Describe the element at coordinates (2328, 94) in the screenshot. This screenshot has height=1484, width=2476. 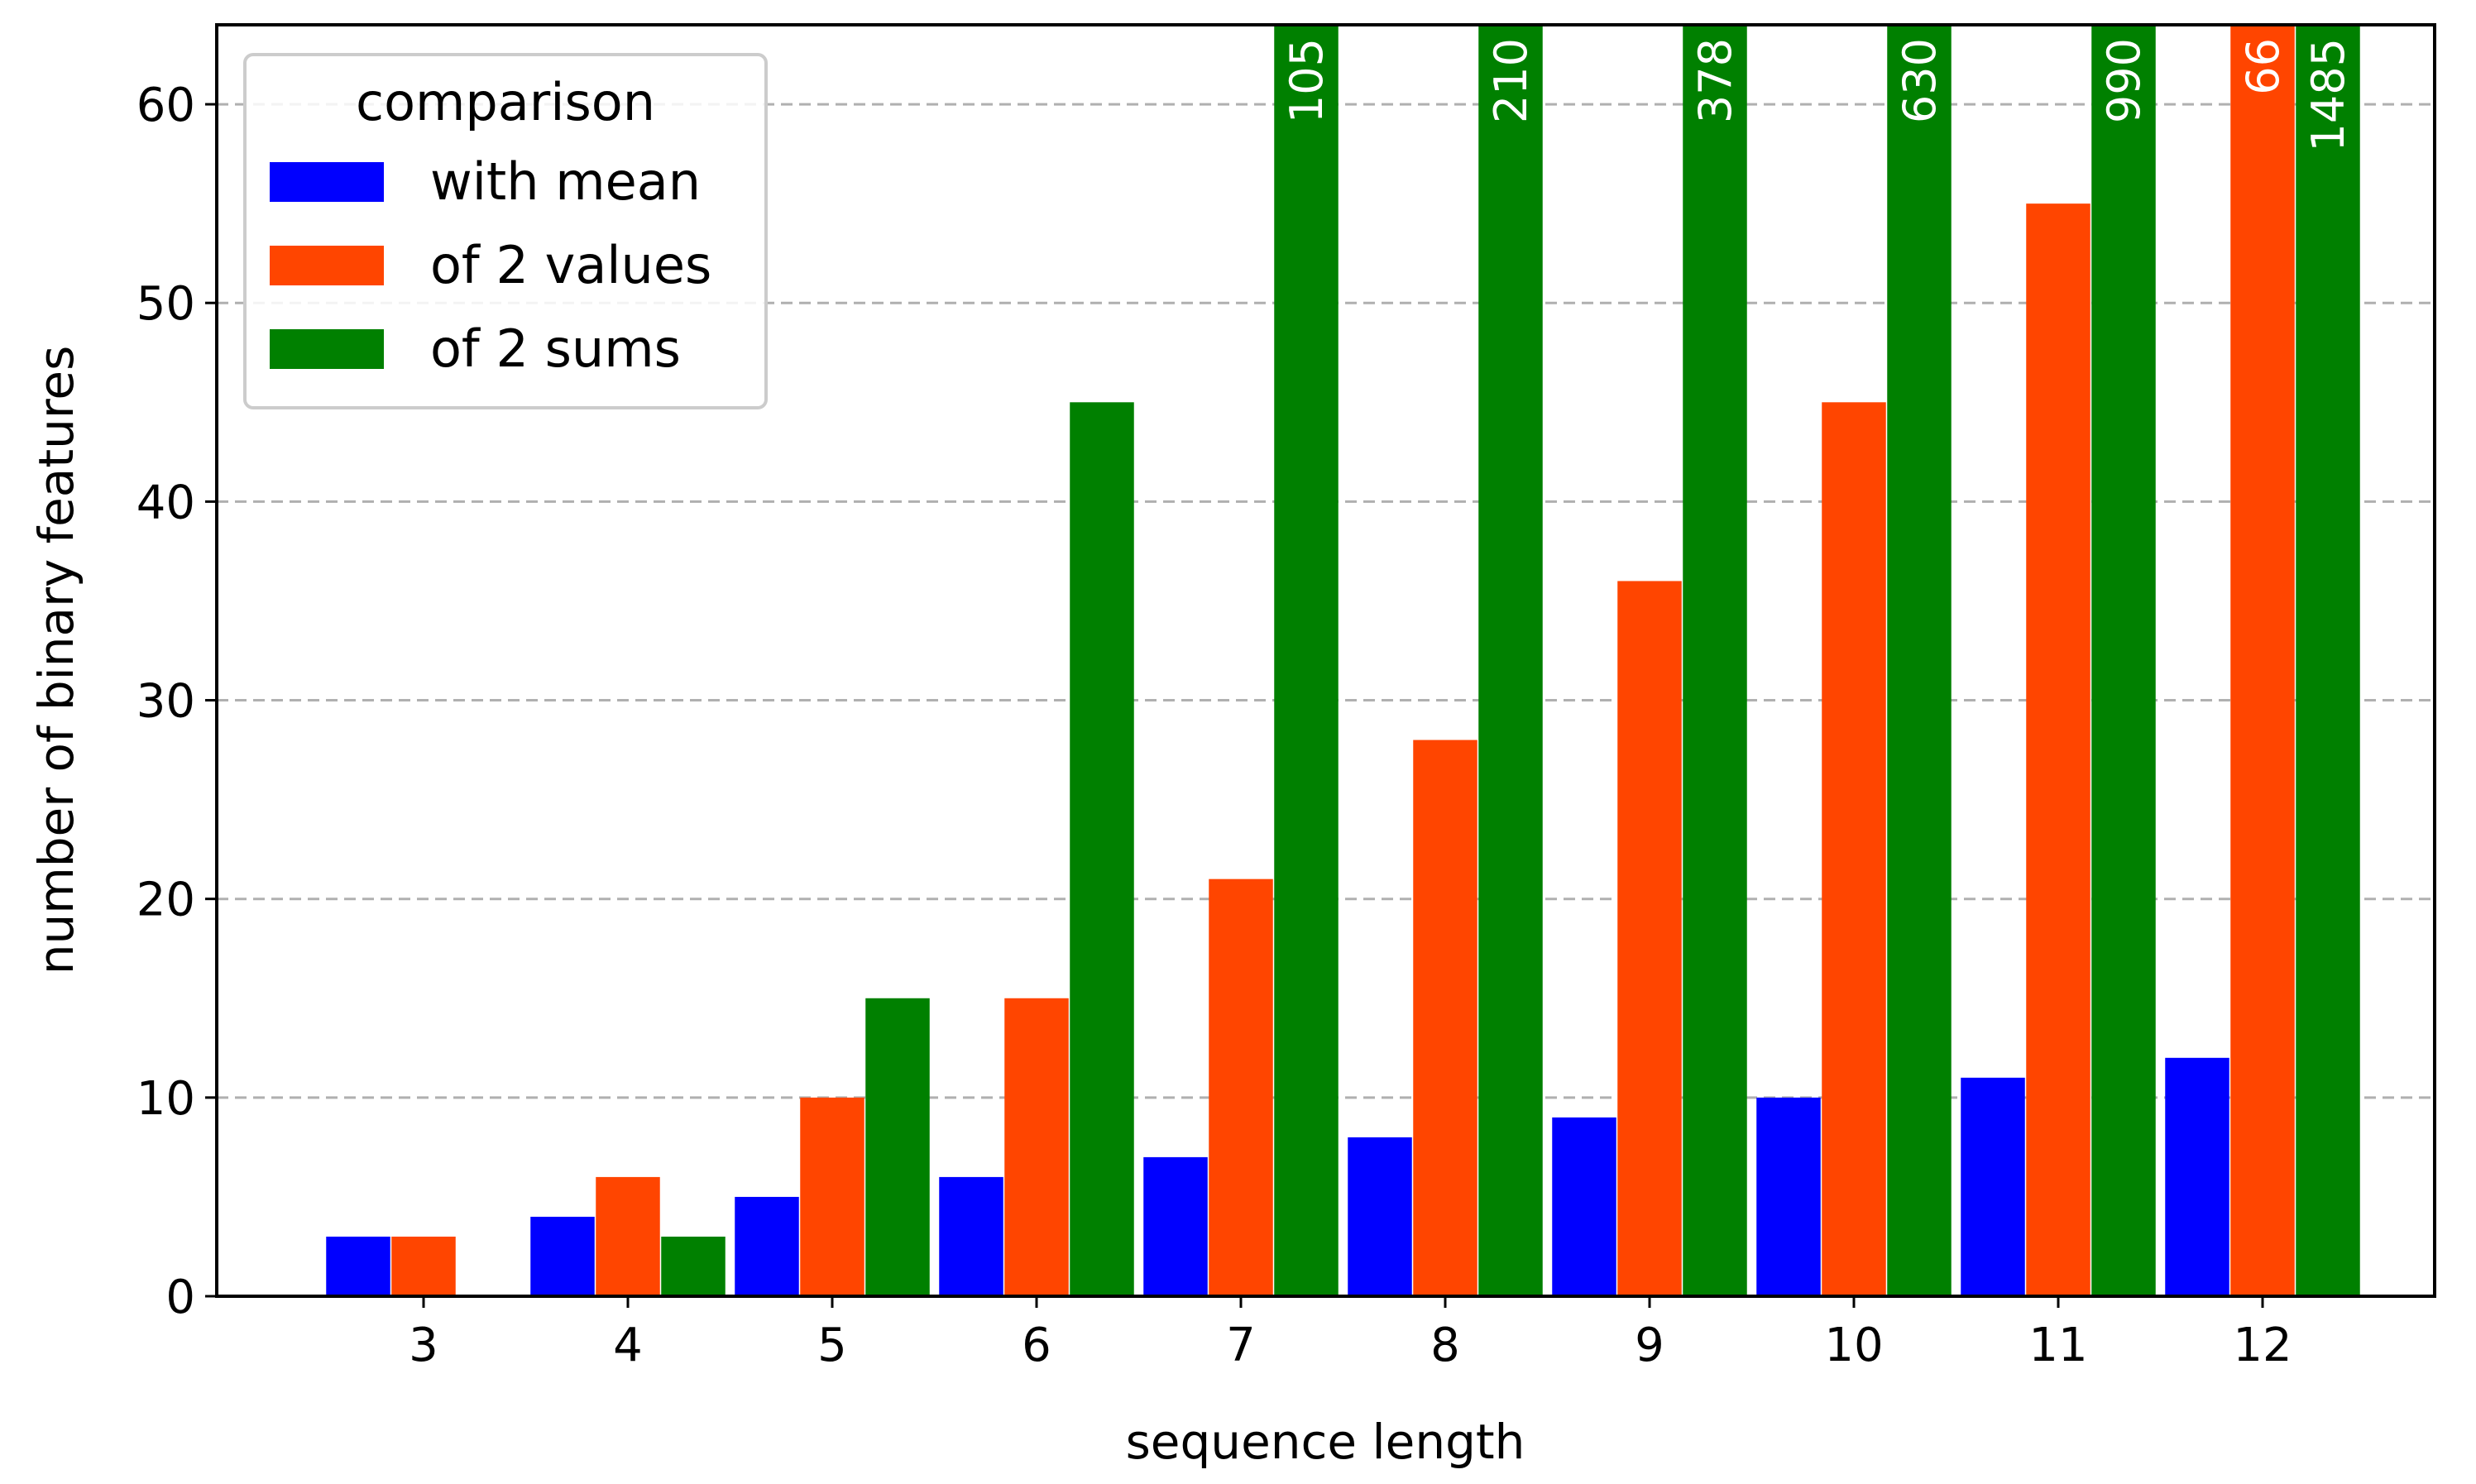
I see `bar-value-label: 1485` at that location.